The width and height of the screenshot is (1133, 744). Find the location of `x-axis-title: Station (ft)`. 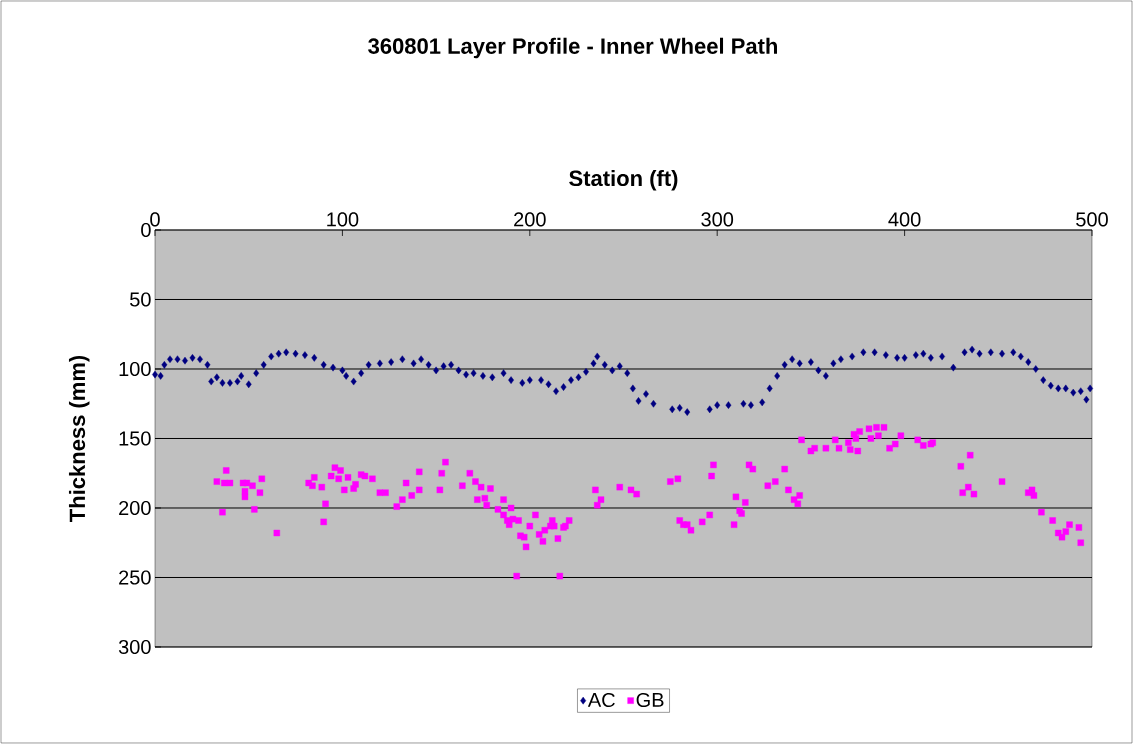

x-axis-title: Station (ft) is located at coordinates (623, 180).